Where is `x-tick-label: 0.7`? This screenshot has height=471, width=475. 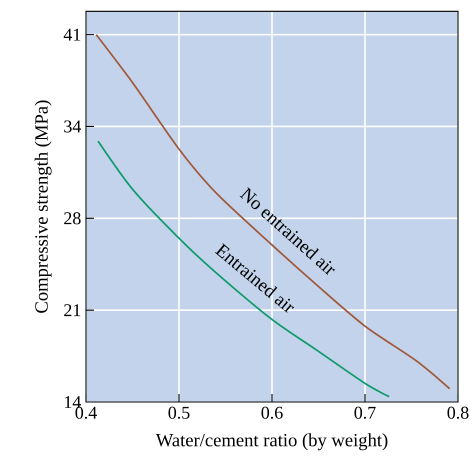
x-tick-label: 0.7 is located at coordinates (365, 412).